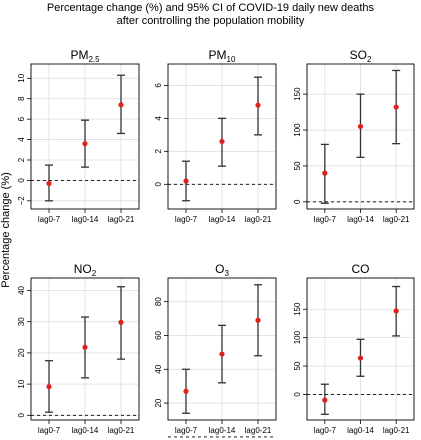 The image size is (421, 440). I want to click on panel-6: 0 50 100 150 lag0-7 lag0-14 lag0-21 CO, so click(354, 348).